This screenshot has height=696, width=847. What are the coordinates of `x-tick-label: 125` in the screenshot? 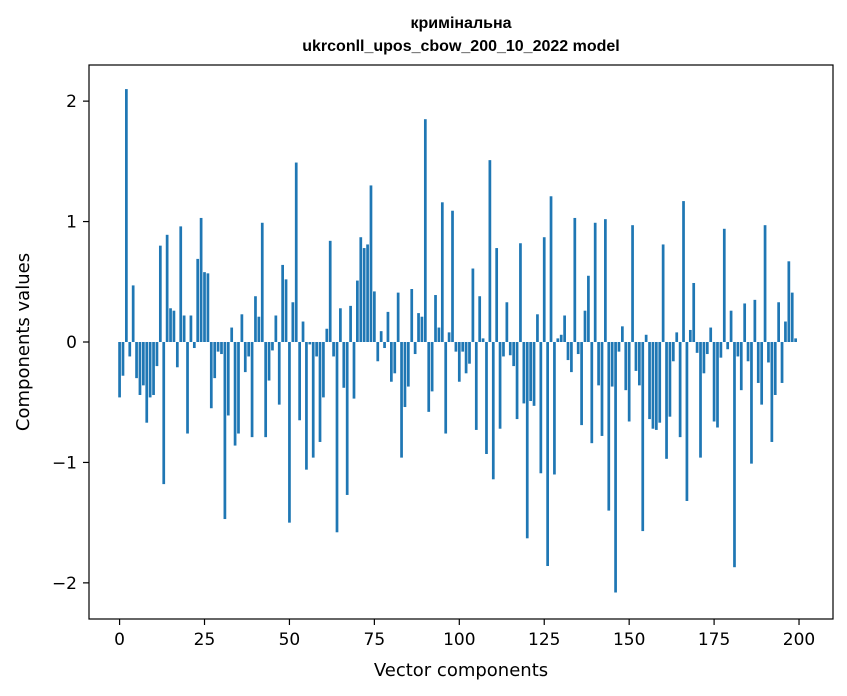 It's located at (544, 640).